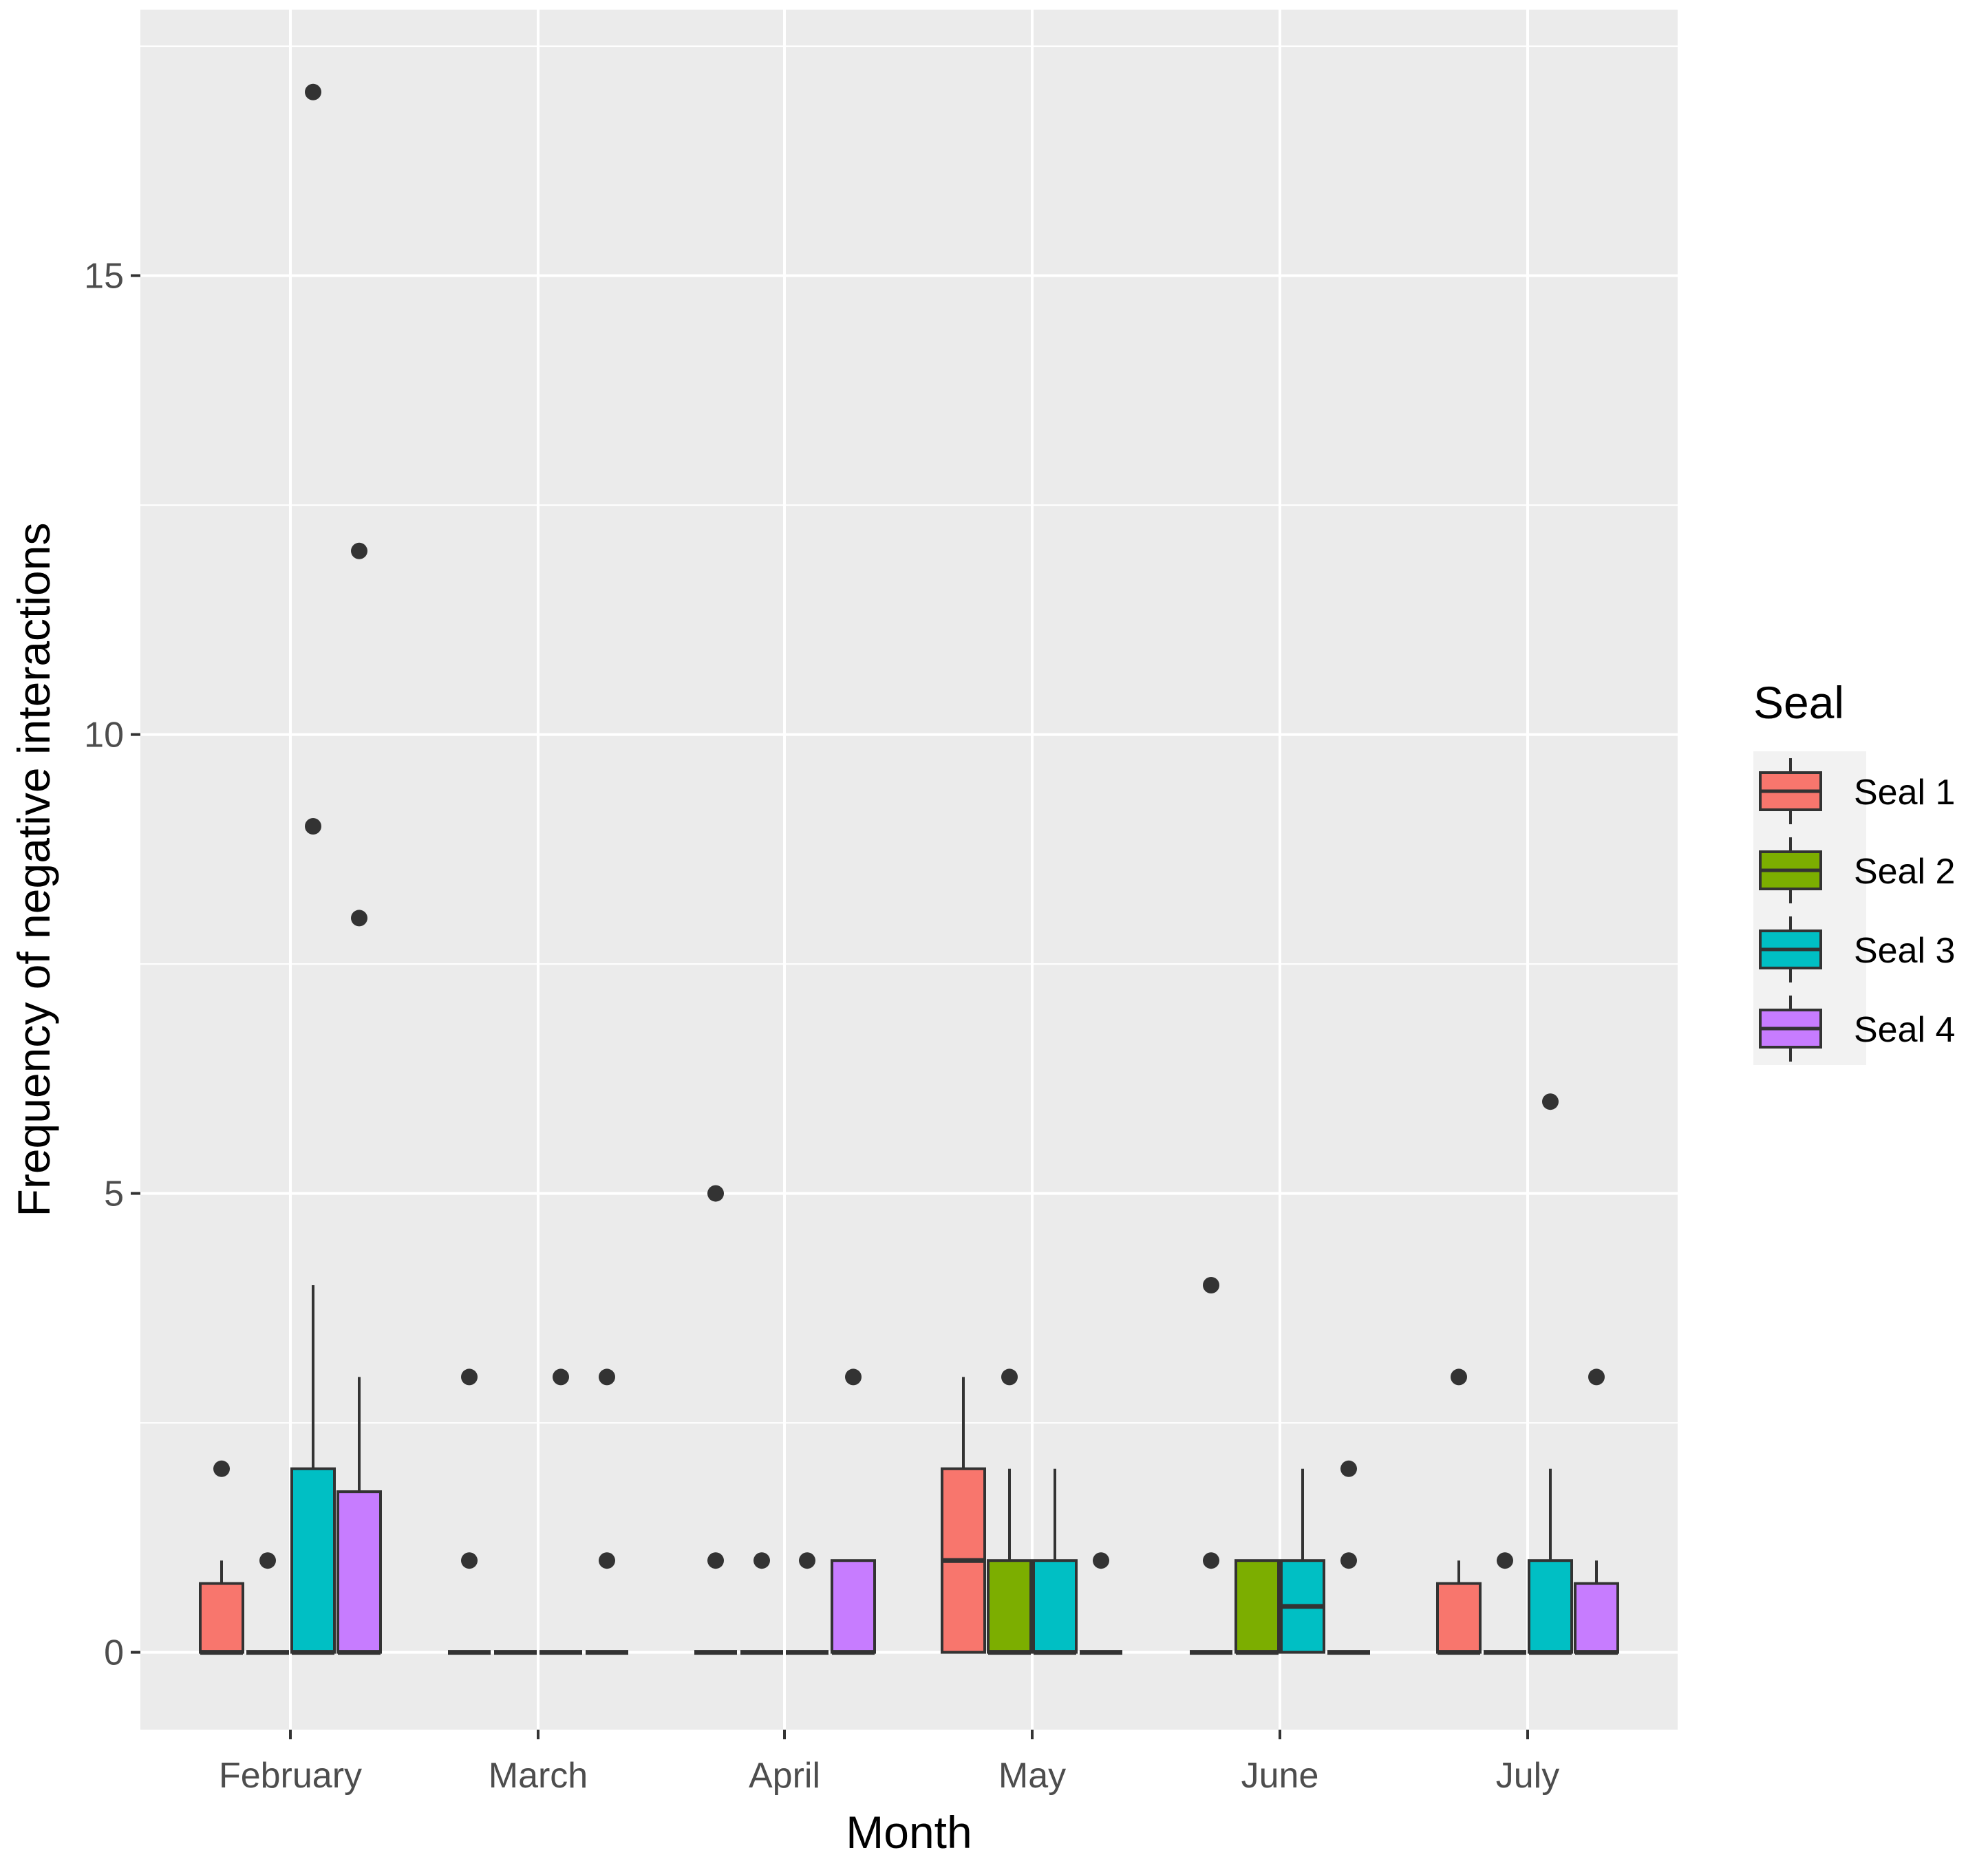 This screenshot has width=1988, height=1859. I want to click on legend-label: Seal 2, so click(1905, 872).